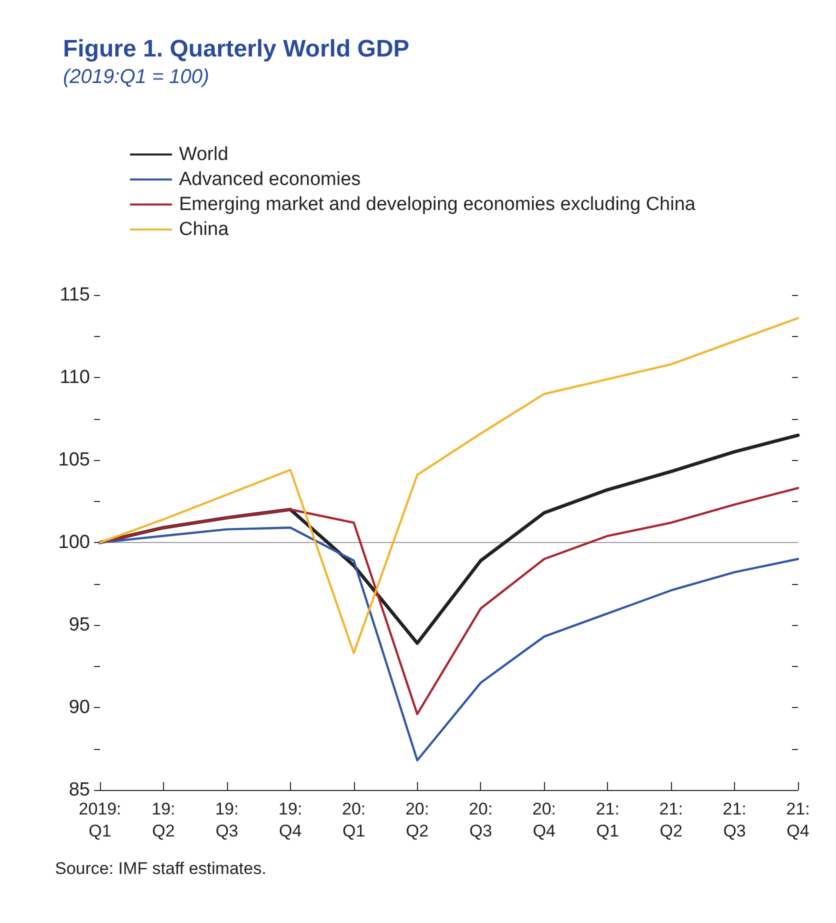  Describe the element at coordinates (160, 868) in the screenshot. I see `source-note: Source: IMF staff estimates.` at that location.